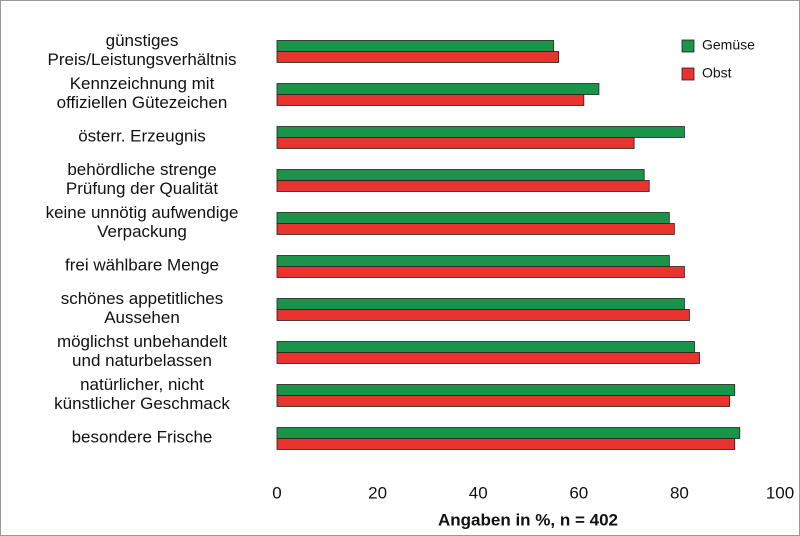 The image size is (800, 536). What do you see at coordinates (478, 492) in the screenshot?
I see `x-tick-label: 40` at bounding box center [478, 492].